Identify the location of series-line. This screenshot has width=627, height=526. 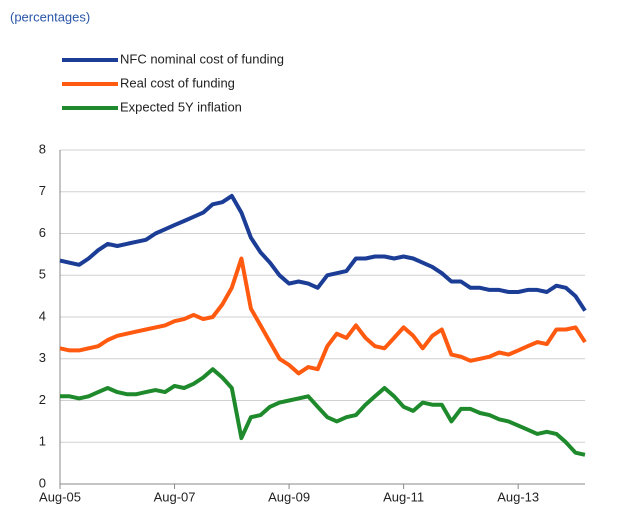
(323, 412).